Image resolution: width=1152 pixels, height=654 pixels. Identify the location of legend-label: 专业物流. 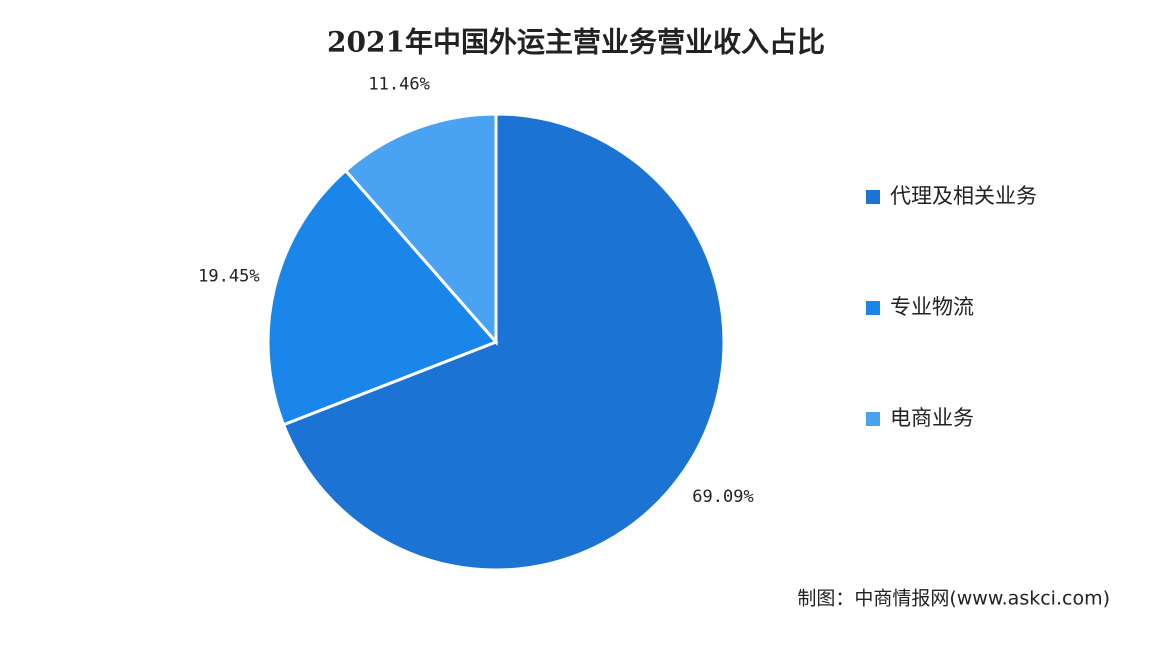
(932, 307).